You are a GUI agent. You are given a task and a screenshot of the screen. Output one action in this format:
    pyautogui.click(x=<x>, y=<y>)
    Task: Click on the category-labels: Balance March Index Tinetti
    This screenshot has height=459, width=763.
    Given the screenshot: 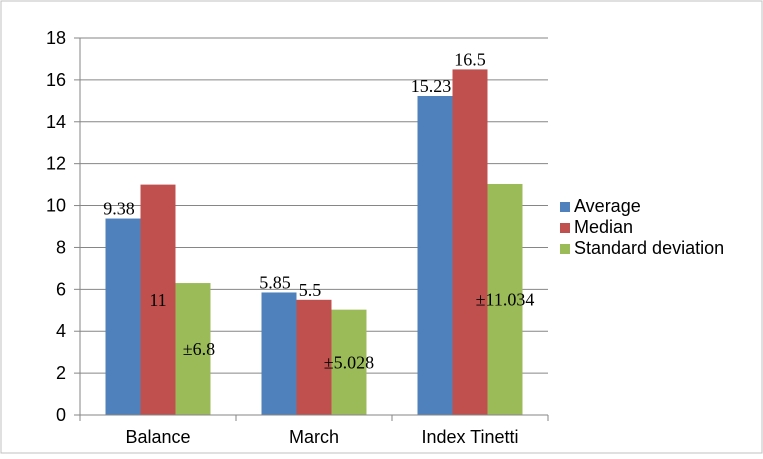 What is the action you would take?
    pyautogui.click(x=321, y=437)
    